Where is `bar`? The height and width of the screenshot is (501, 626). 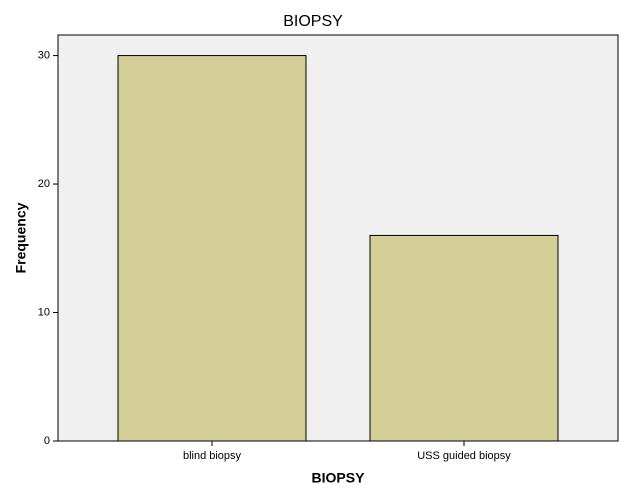
bar is located at coordinates (464, 338).